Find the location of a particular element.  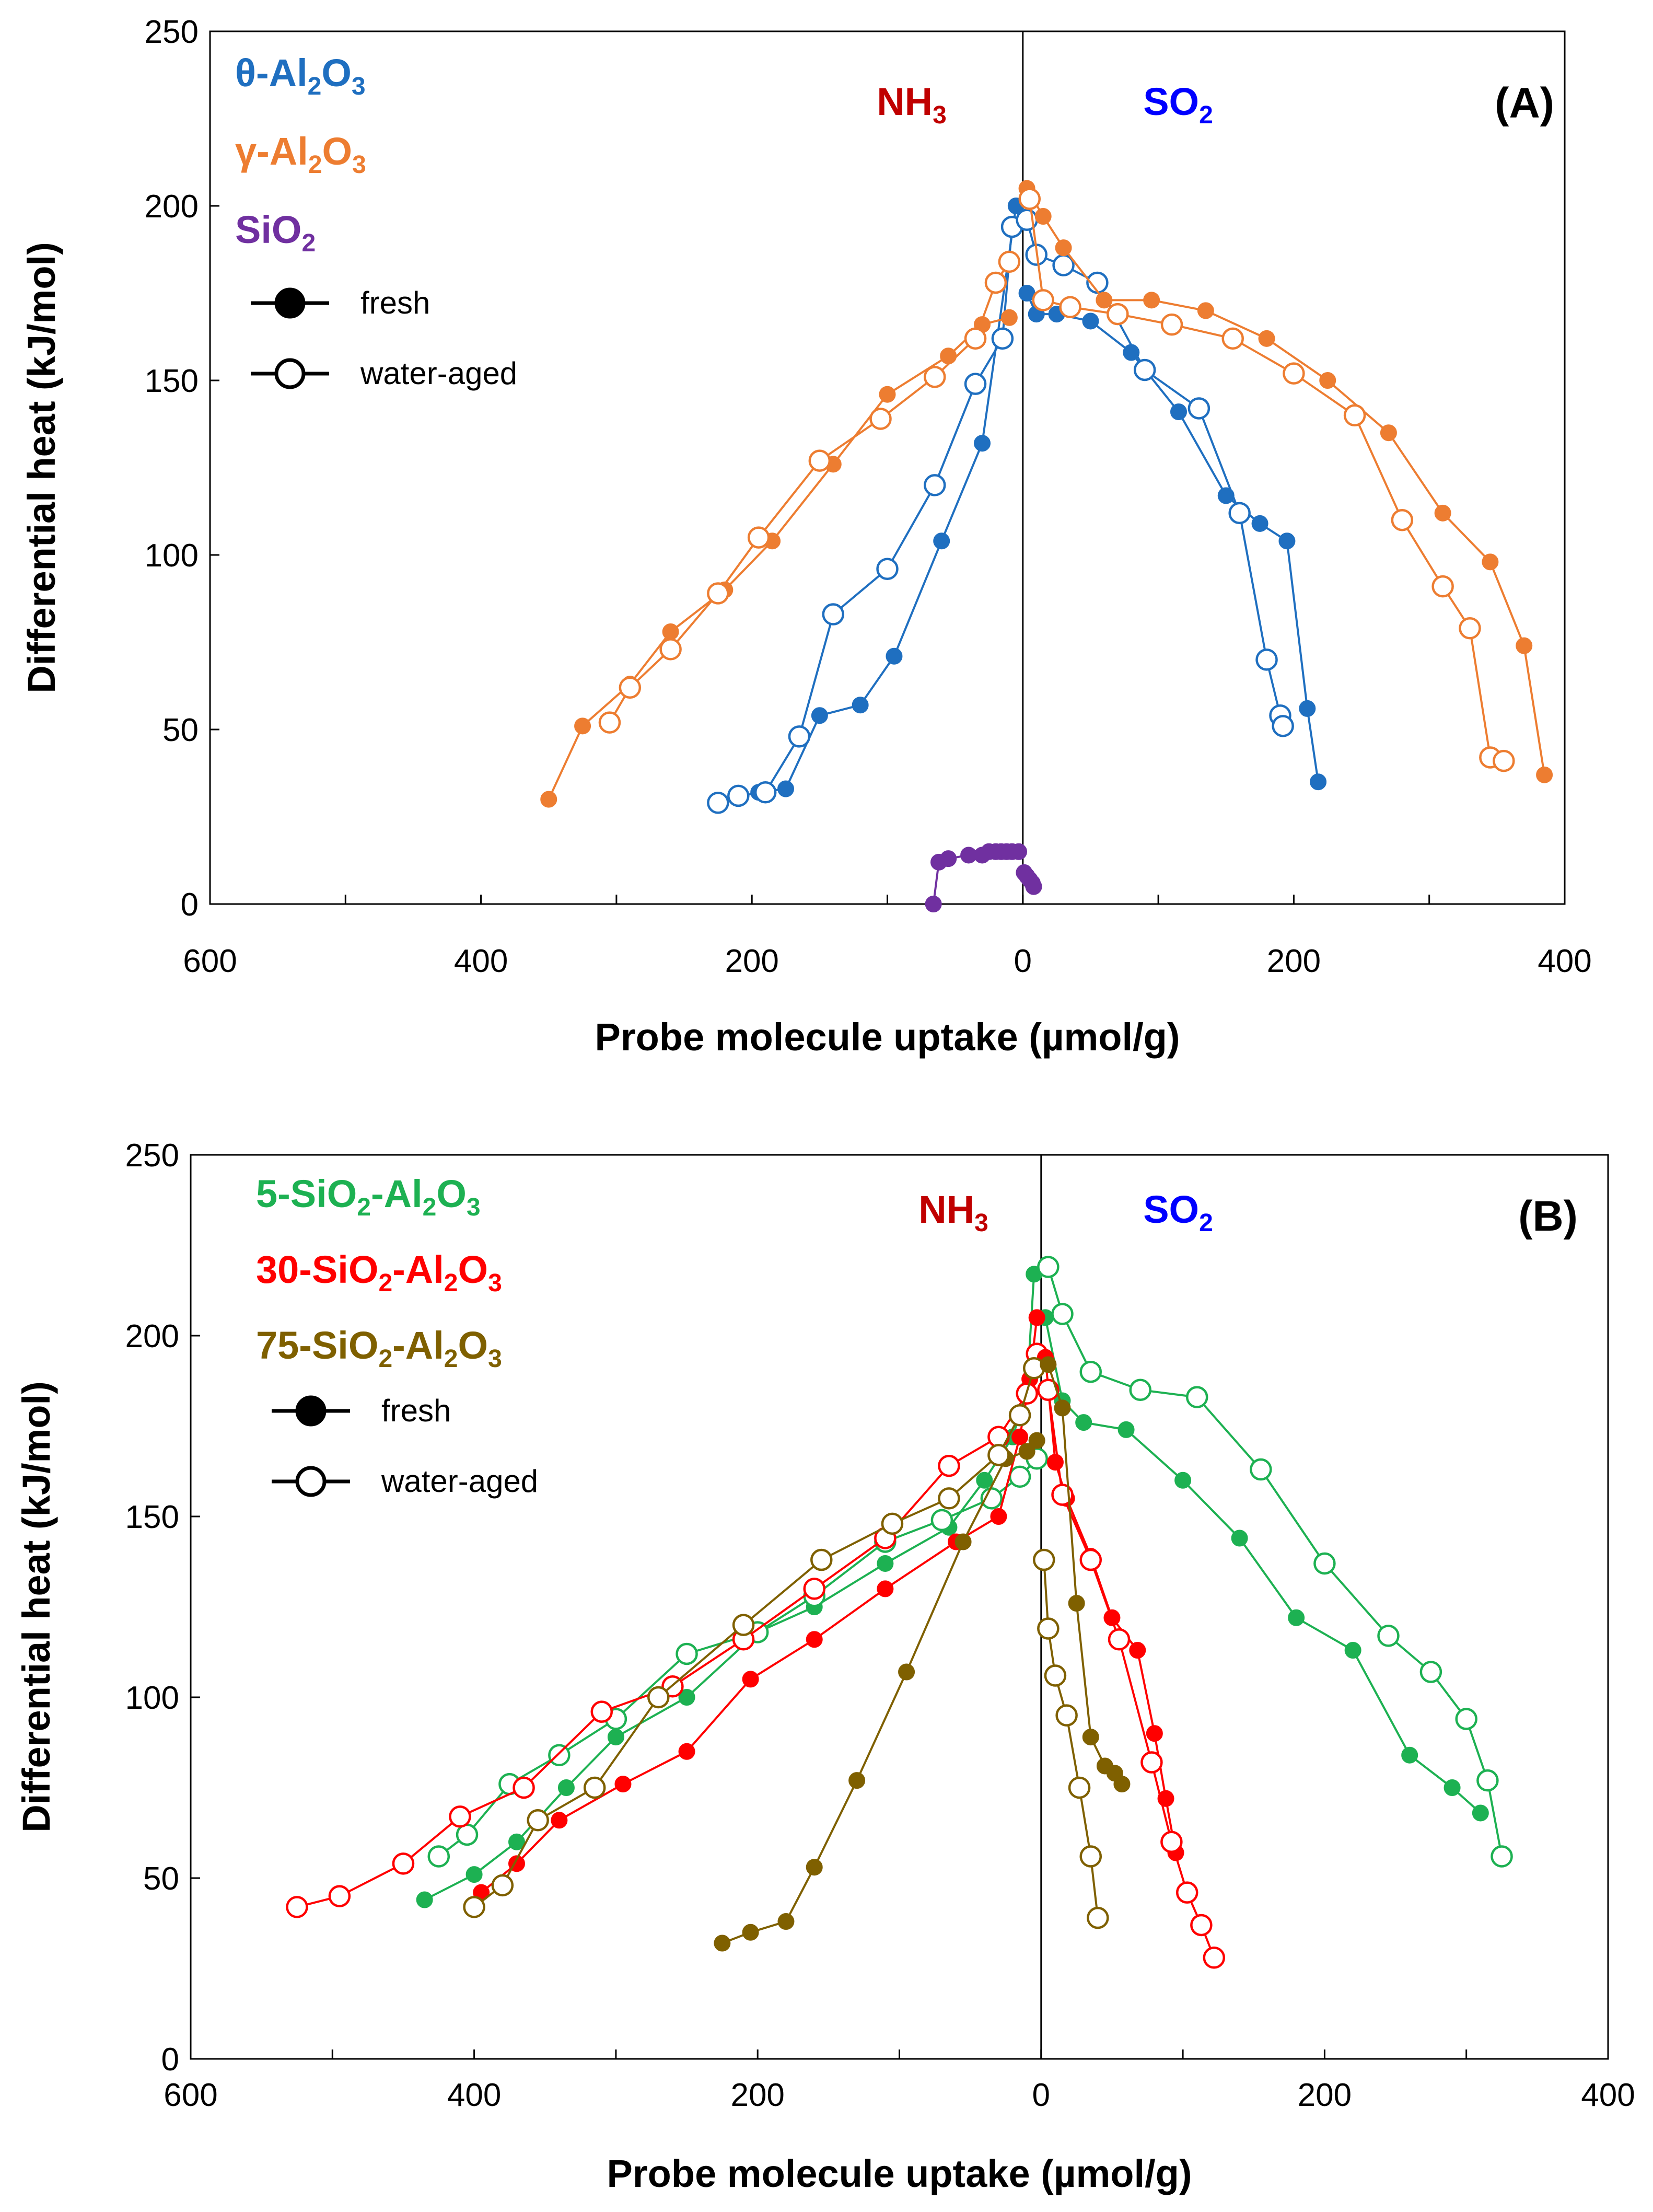

legend-entry-al2o3: θ-Al2O3 is located at coordinates (300, 76).